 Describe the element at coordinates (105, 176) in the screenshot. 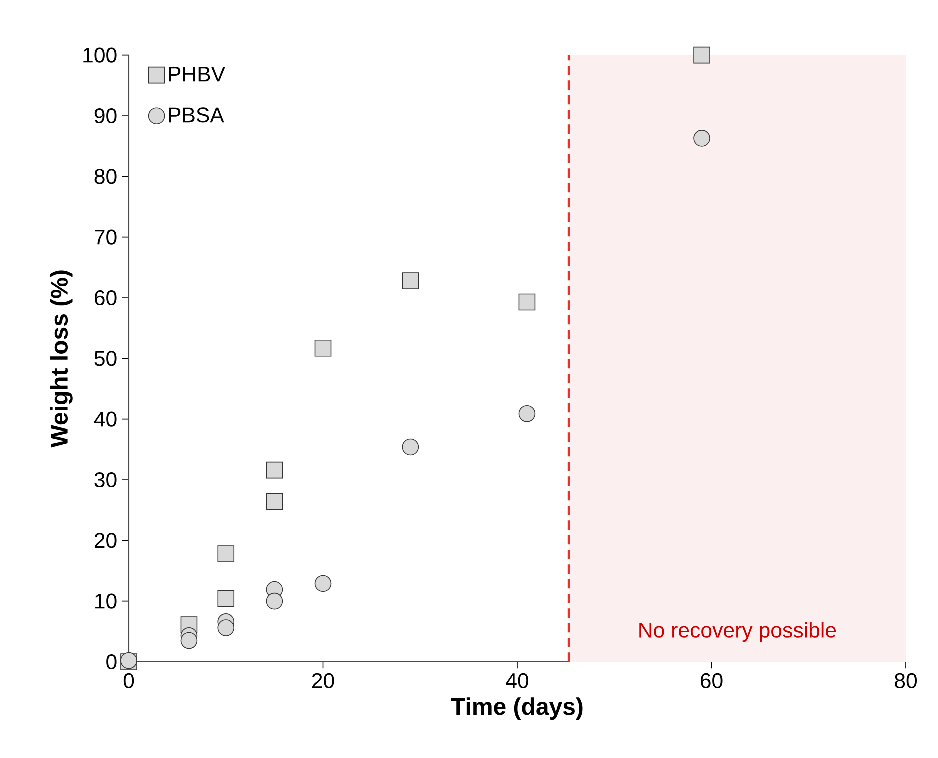

I see `y-tick-label: 80` at that location.